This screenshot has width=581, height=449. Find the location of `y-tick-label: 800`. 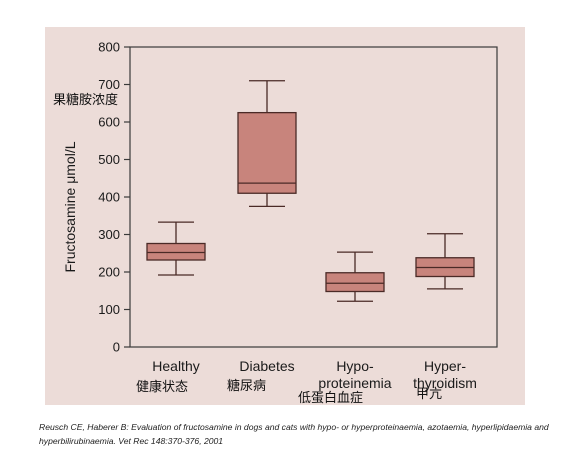

y-tick-label: 800 is located at coordinates (109, 47).